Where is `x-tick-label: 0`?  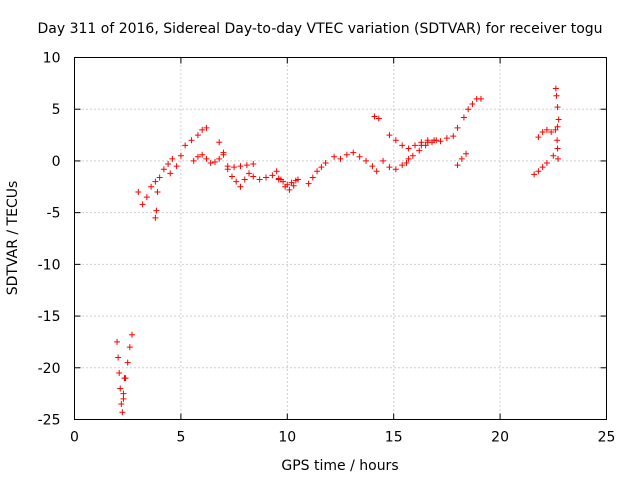
x-tick-label: 0 is located at coordinates (74, 438).